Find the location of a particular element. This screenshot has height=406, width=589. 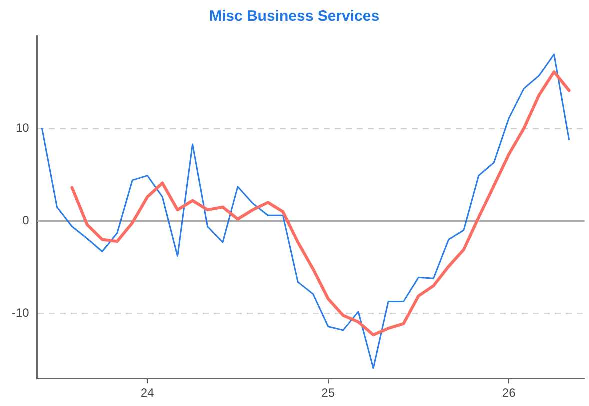

chart-title: Misc Business Services is located at coordinates (294, 17).